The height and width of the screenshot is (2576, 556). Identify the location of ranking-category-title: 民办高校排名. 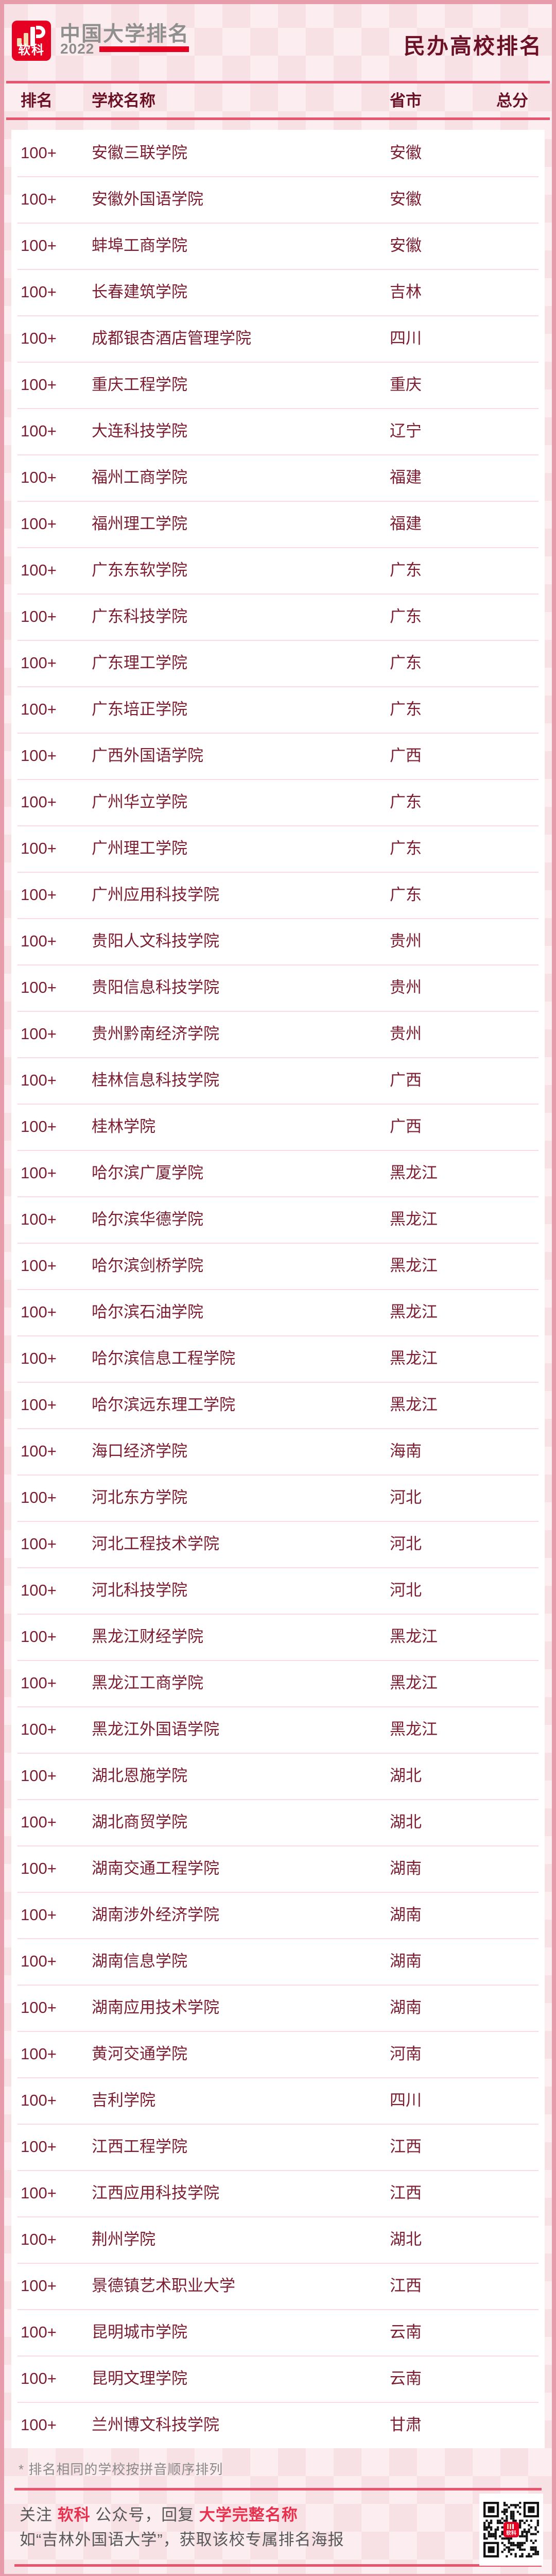
(473, 46).